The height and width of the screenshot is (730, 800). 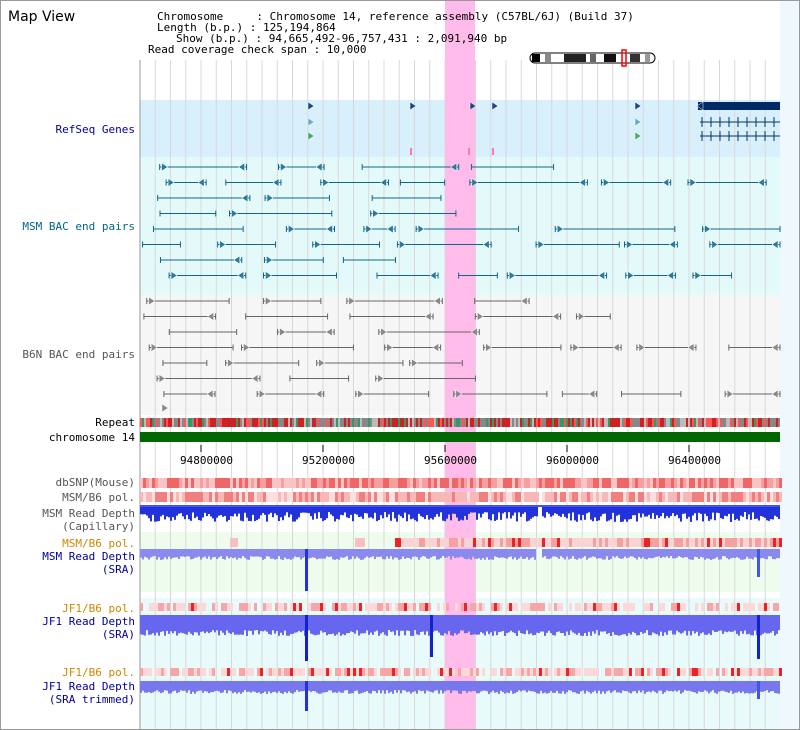 I want to click on track-label-refseq: RefSeq Genes, so click(x=95, y=129).